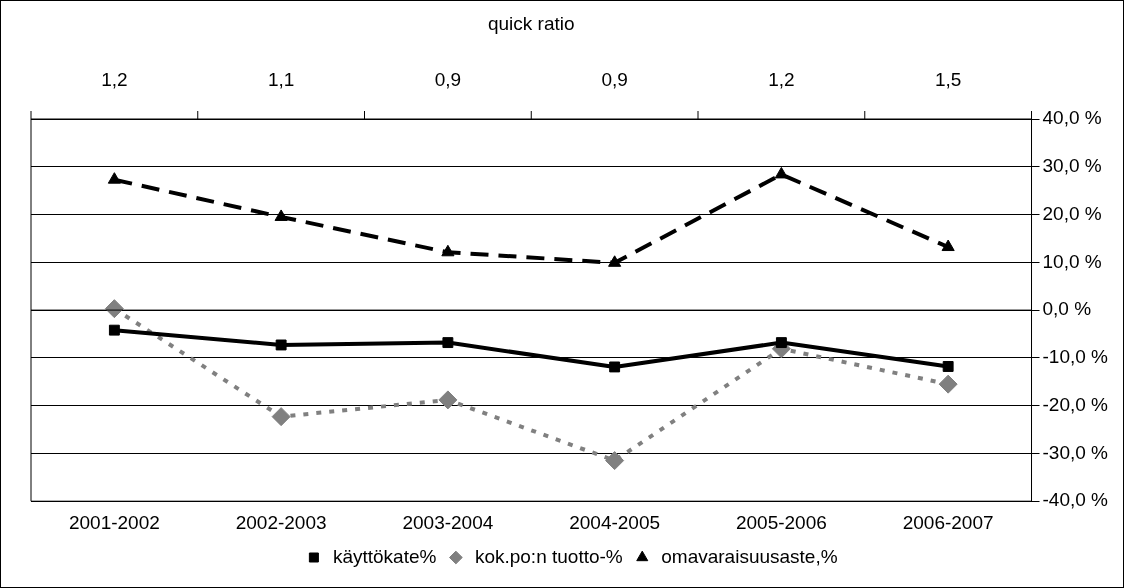  What do you see at coordinates (114, 522) in the screenshot?
I see `x-tick-label: 2001-2002` at bounding box center [114, 522].